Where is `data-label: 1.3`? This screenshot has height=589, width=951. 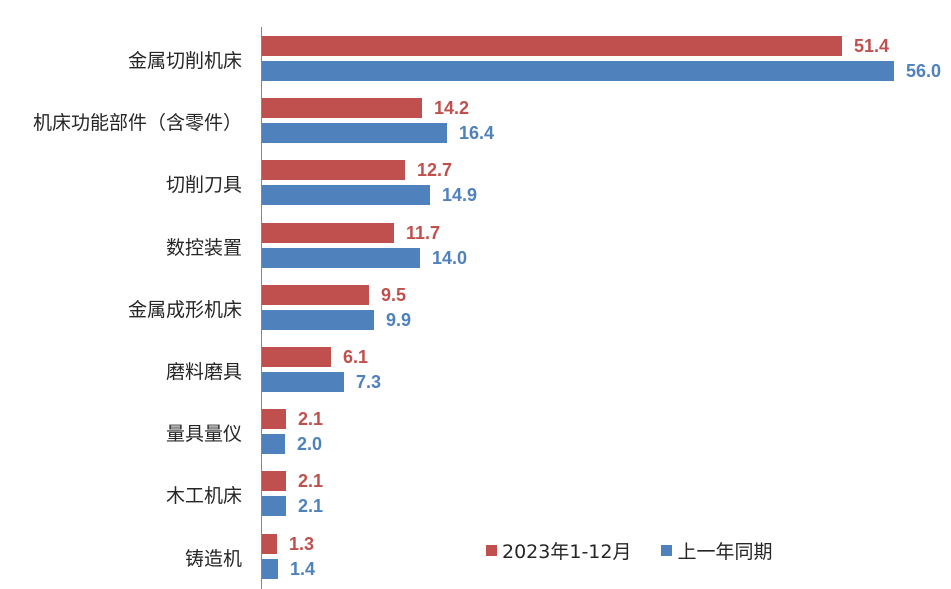
data-label: 1.3 is located at coordinates (302, 543).